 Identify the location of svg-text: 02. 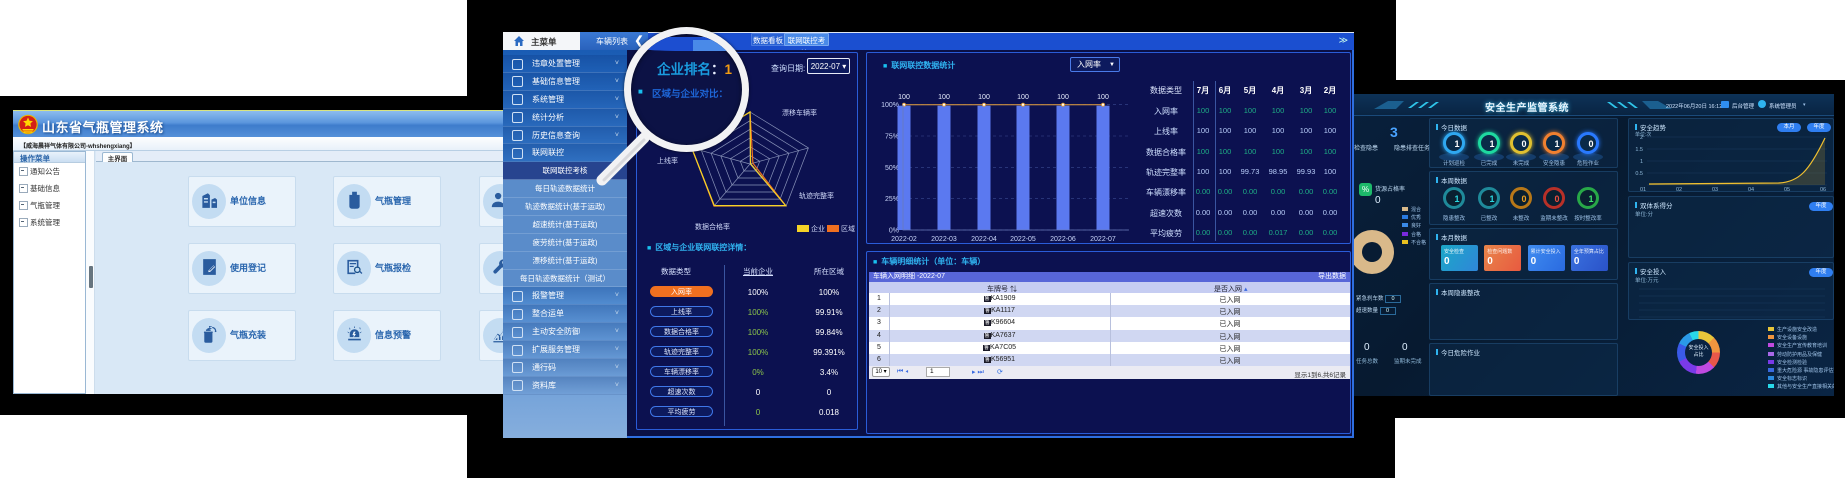
(1679, 189).